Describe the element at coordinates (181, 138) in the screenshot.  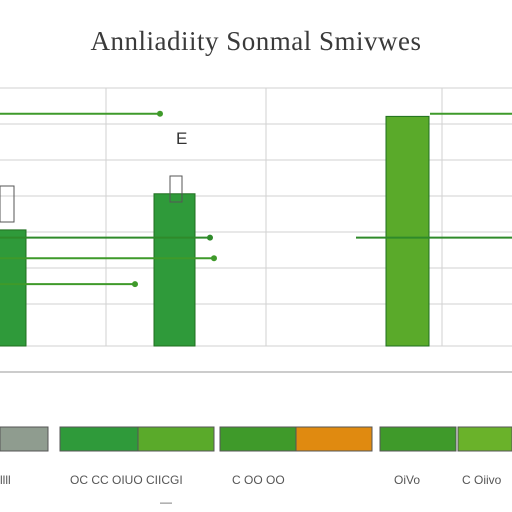
I see `bar-label-1: E` at that location.